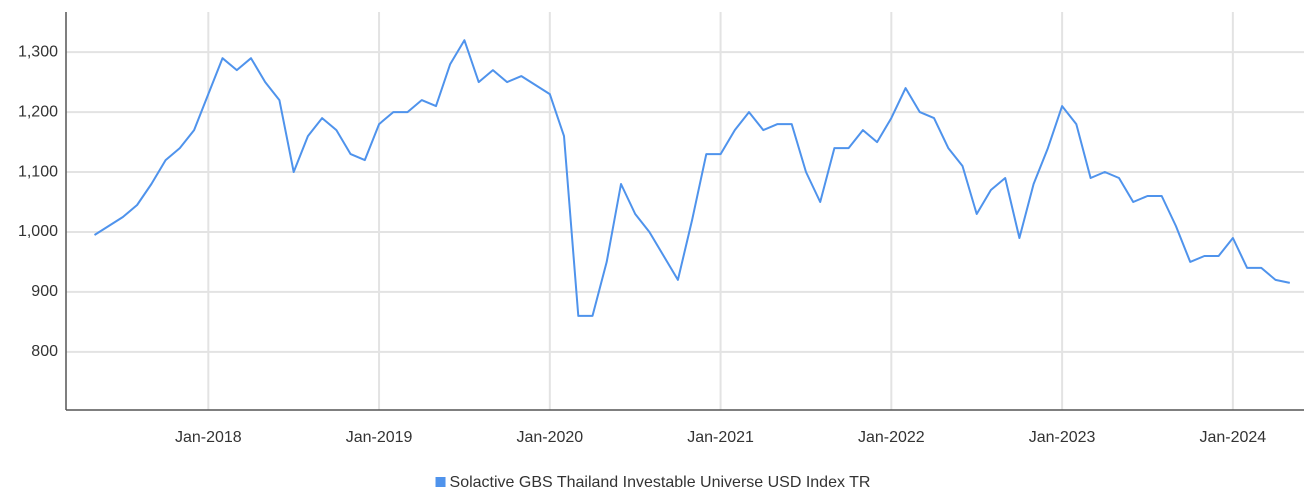 The image size is (1306, 496). What do you see at coordinates (720, 437) in the screenshot?
I see `x-tick-label: Jan-2021` at bounding box center [720, 437].